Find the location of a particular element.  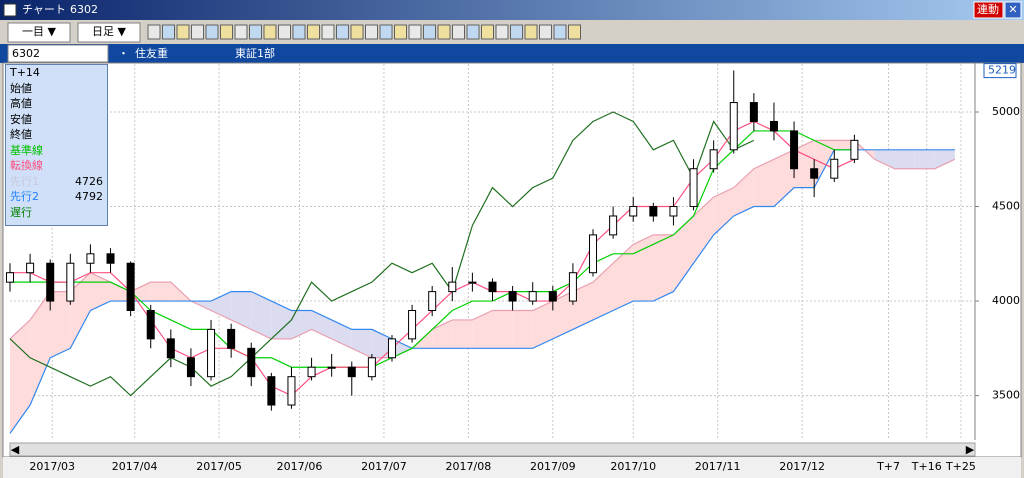

scroll-left: ◀ is located at coordinates (15, 449).